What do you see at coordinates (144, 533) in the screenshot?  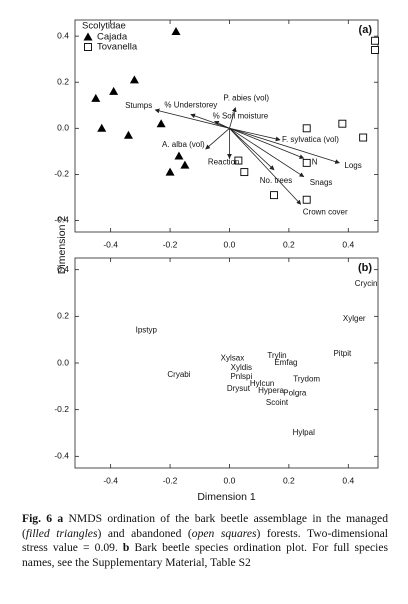 I see `caption-text: ) and abandoned (` at bounding box center [144, 533].